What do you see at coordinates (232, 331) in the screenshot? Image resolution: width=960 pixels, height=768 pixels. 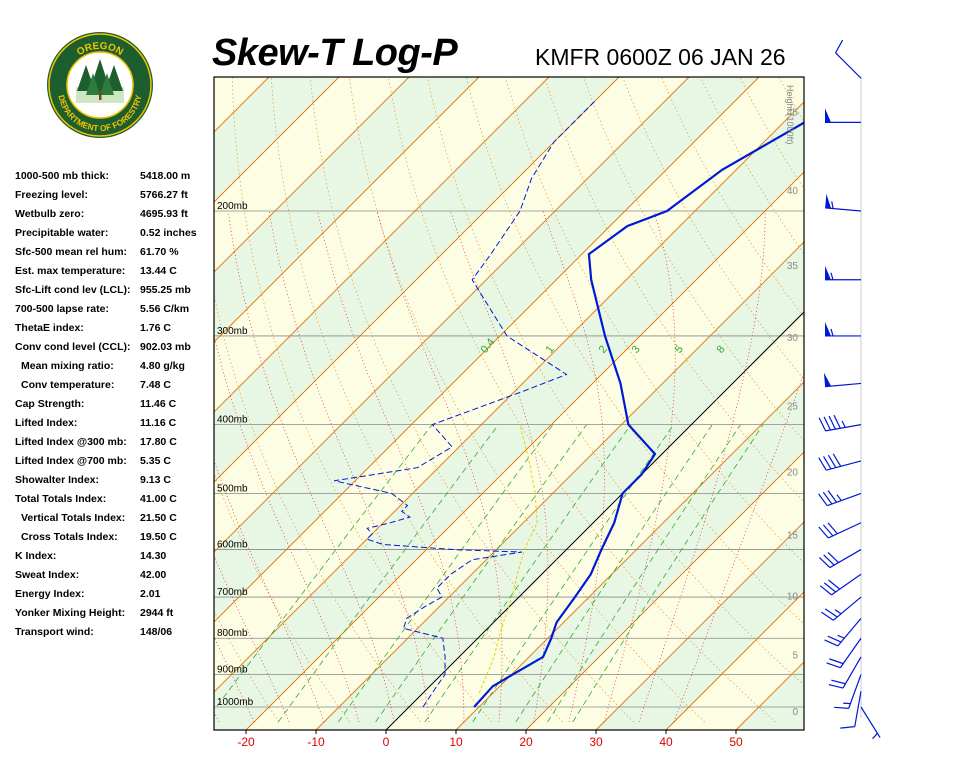 I see `pressure-level-label: 300mb` at bounding box center [232, 331].